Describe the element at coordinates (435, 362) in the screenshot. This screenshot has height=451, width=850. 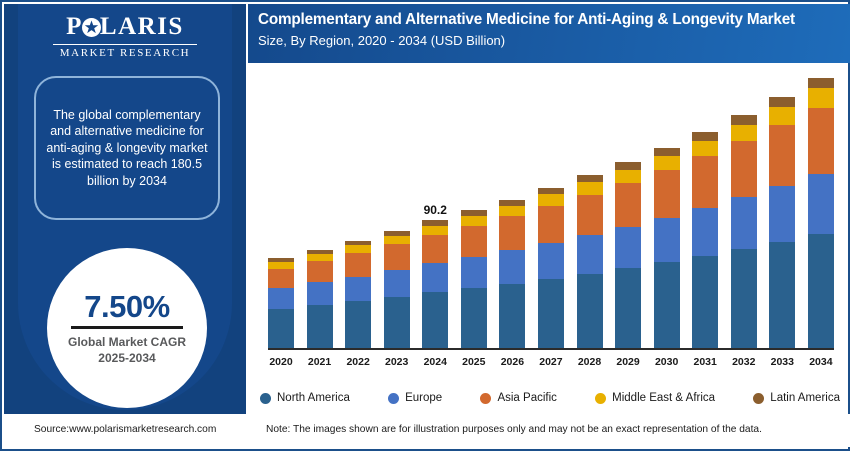
I see `x-axis-tick-label: 2024` at that location.